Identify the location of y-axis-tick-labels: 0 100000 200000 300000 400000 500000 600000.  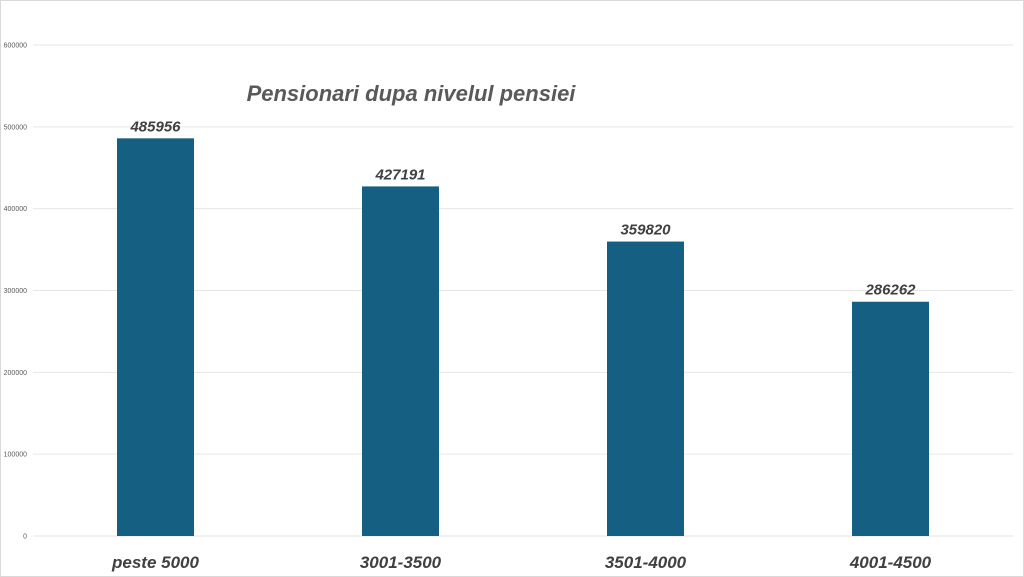
(15, 292).